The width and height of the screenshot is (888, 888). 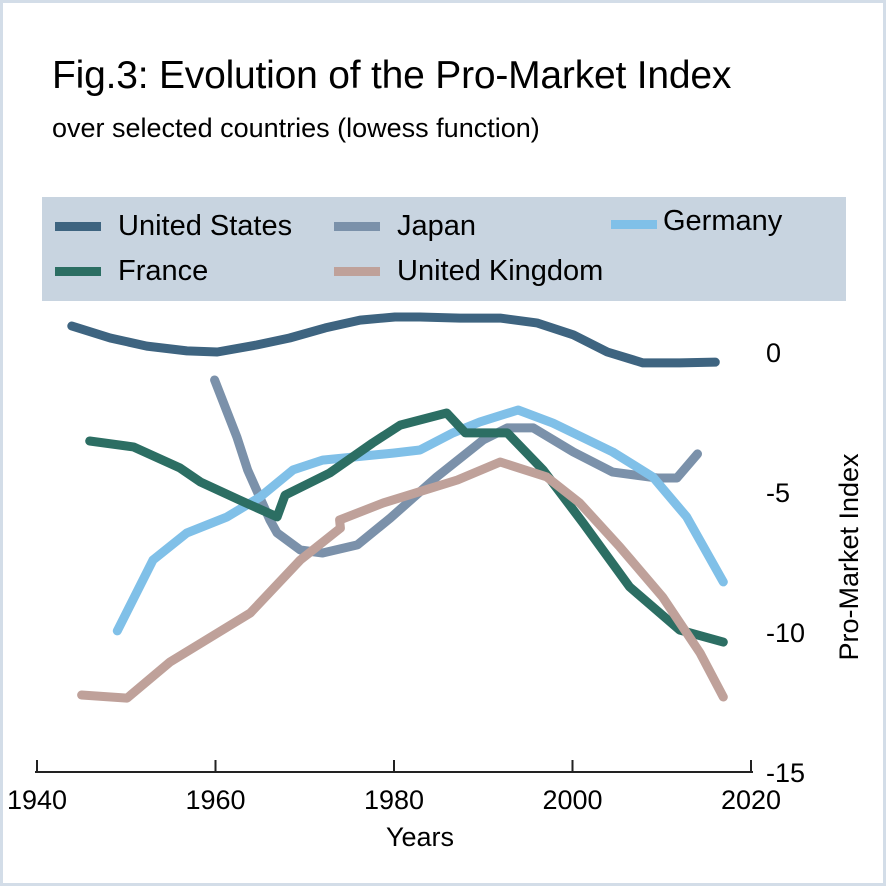 I want to click on legend-label-united-states: United States, so click(x=205, y=226).